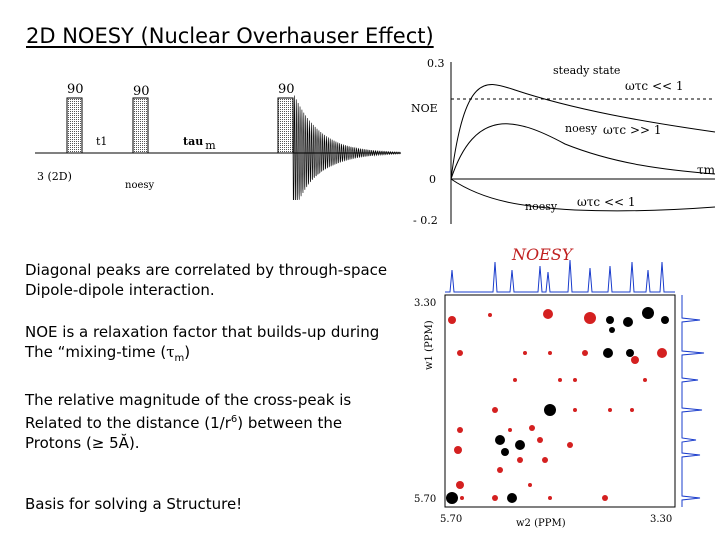 Image resolution: width=720 pixels, height=540 pixels. What do you see at coordinates (541, 523) in the screenshot?
I see `spectrum-x-label: w2 (PPM)` at bounding box center [541, 523].